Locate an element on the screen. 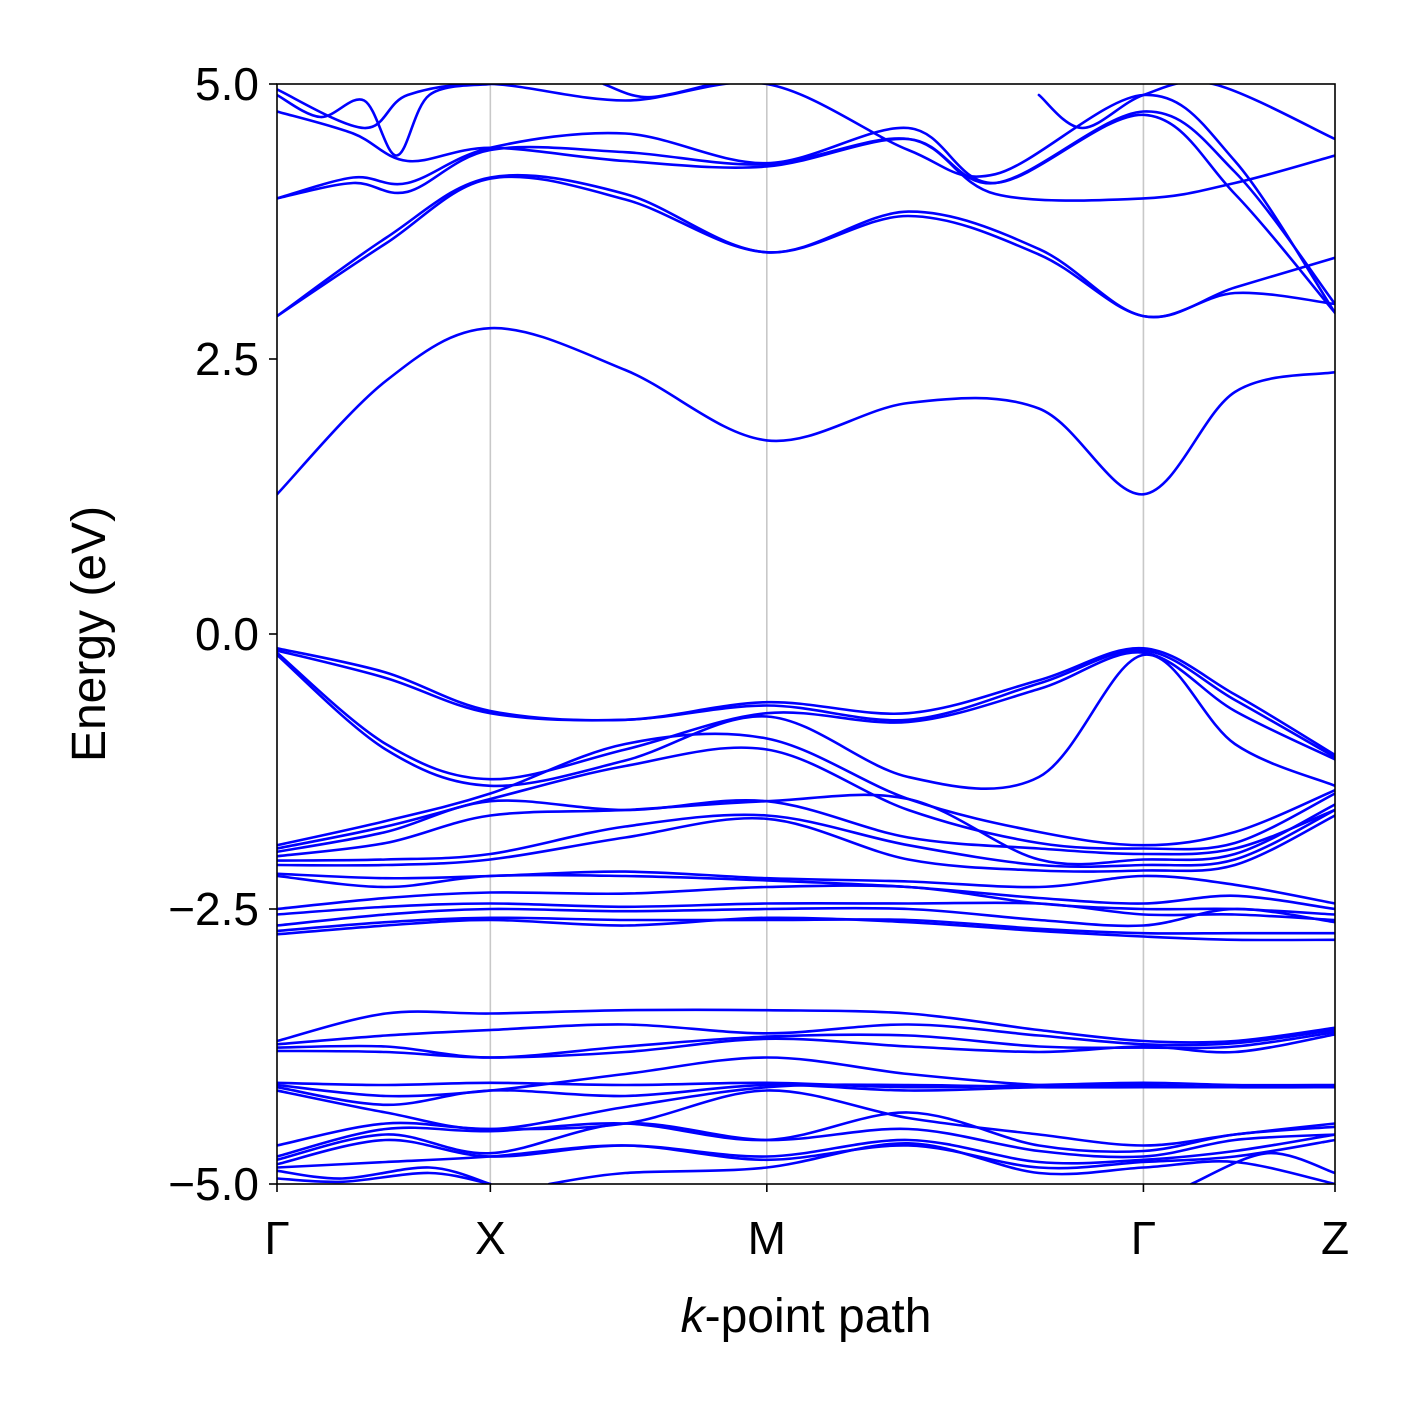  x-tick-label: X is located at coordinates (490, 1238).